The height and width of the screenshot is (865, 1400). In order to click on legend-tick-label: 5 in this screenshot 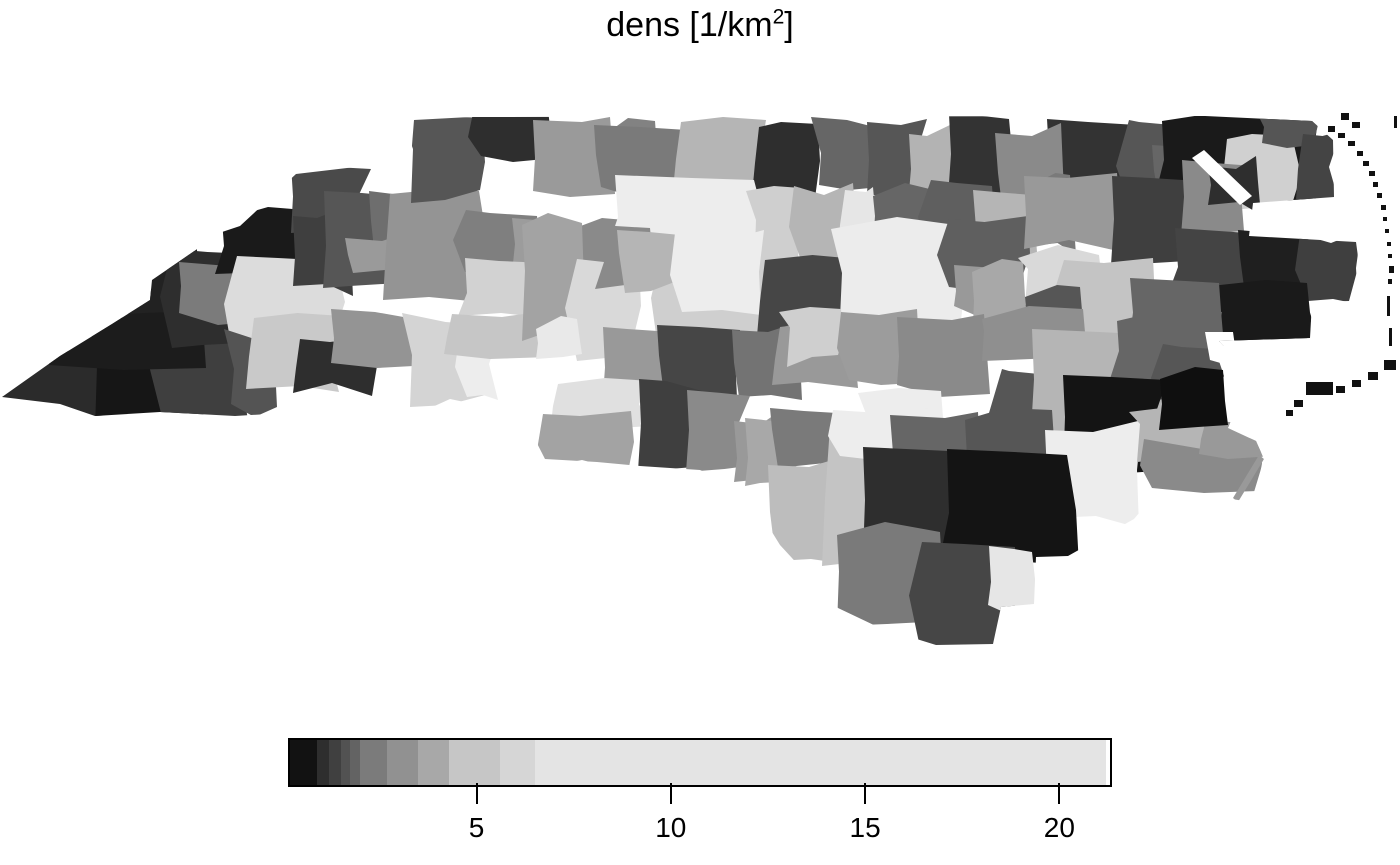, I will do `click(476, 827)`.